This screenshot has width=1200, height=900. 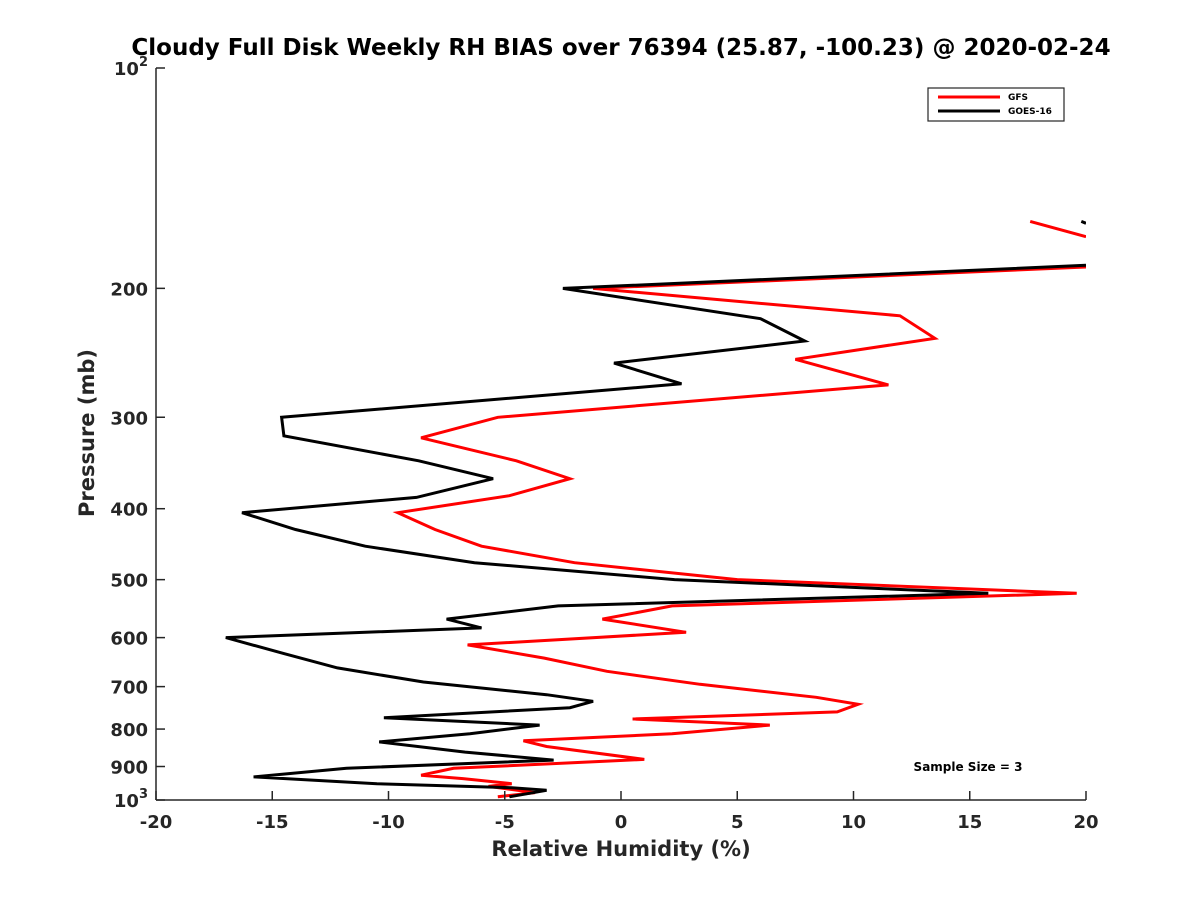 What do you see at coordinates (853, 822) in the screenshot?
I see `x-tick-label: 10` at bounding box center [853, 822].